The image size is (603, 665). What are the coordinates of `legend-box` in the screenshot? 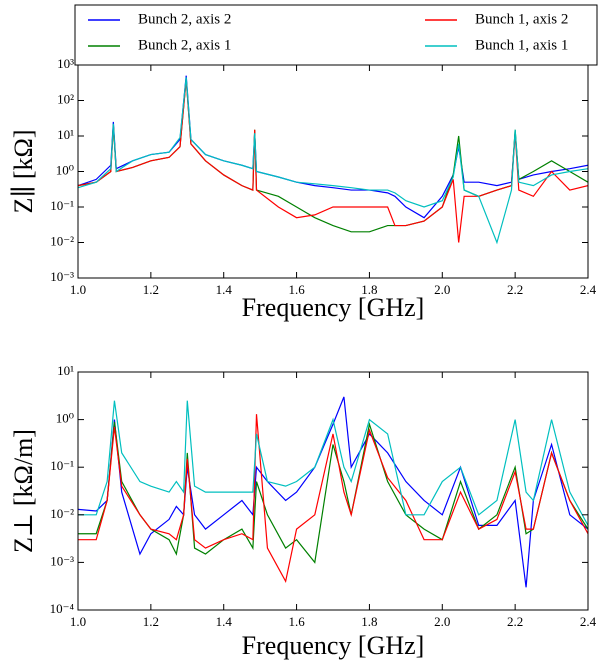 It's located at (336, 35).